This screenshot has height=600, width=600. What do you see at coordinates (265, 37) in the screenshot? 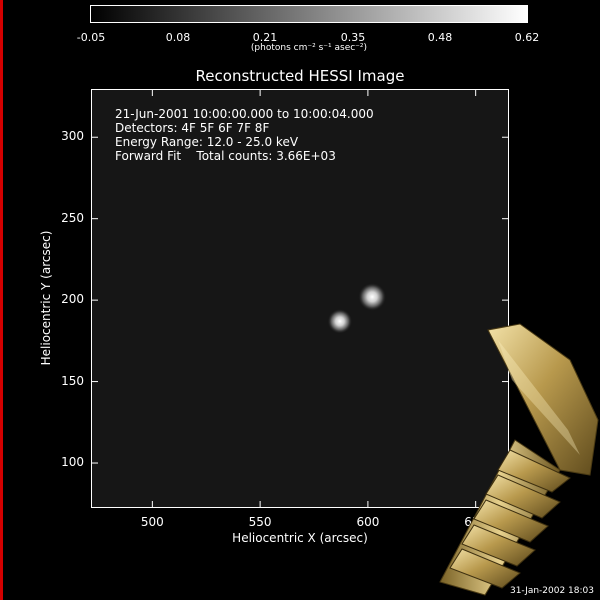
I see `colorbar-tick: 0.21` at bounding box center [265, 37].